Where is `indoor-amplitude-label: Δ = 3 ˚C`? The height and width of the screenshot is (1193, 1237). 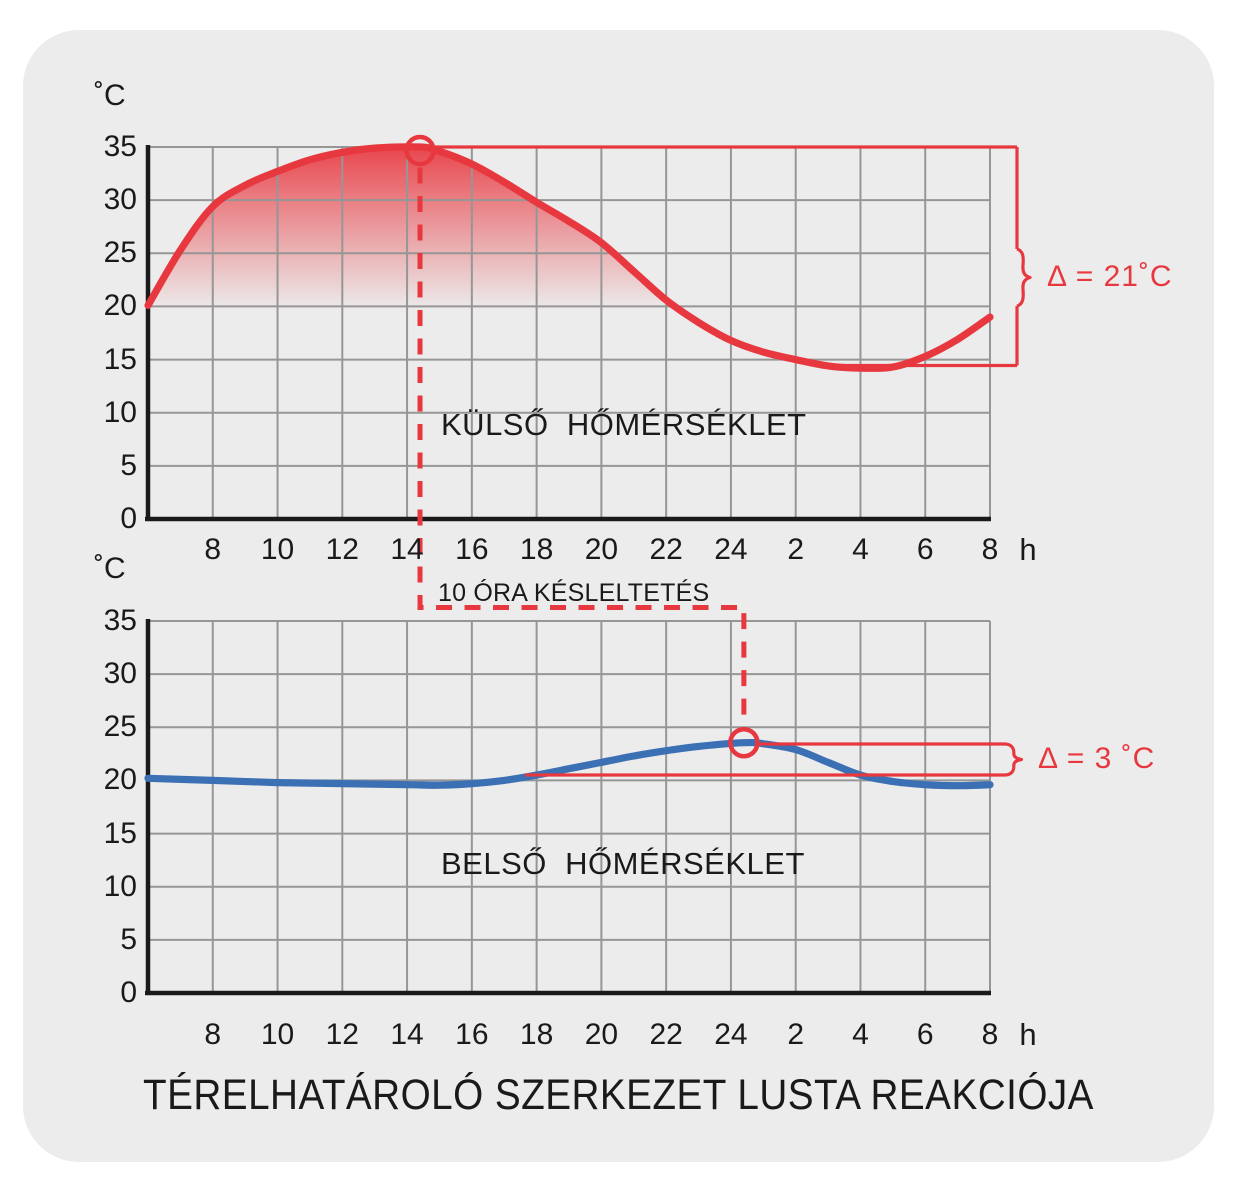
indoor-amplitude-label: Δ = 3 ˚C is located at coordinates (1097, 758).